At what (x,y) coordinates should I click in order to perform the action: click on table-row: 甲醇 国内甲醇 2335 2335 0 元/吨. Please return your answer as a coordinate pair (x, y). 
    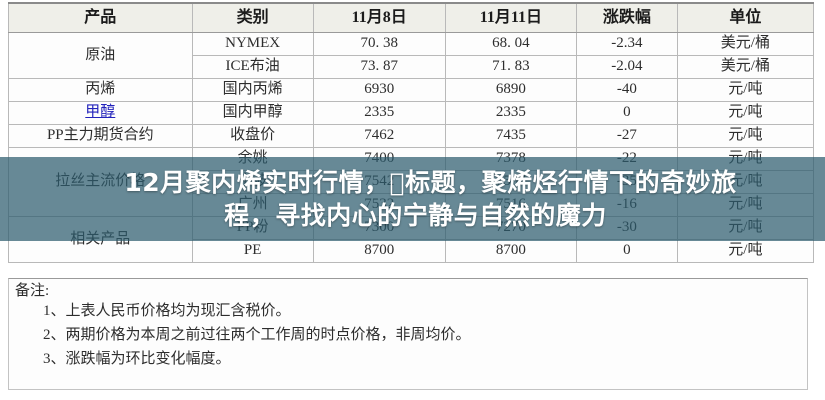
    Looking at the image, I should click on (411, 113).